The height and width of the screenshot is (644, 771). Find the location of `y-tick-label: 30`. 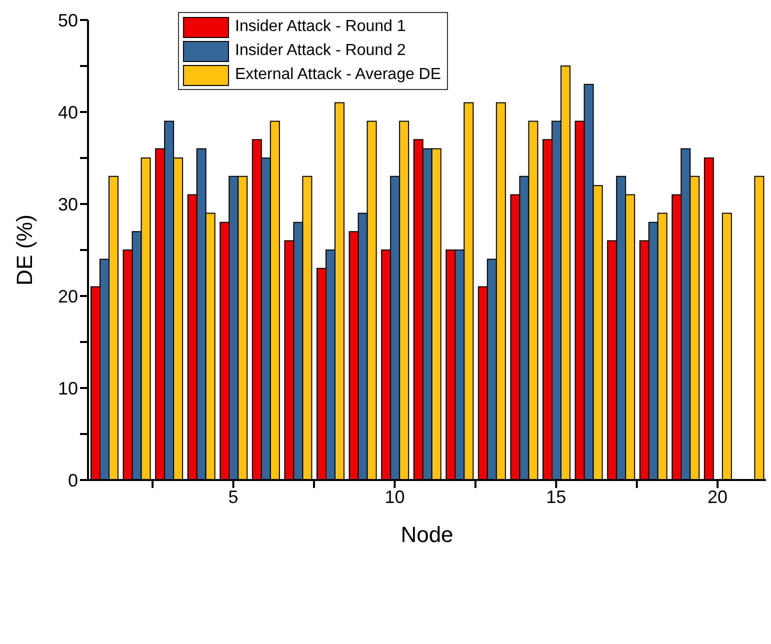

y-tick-label: 30 is located at coordinates (68, 204).